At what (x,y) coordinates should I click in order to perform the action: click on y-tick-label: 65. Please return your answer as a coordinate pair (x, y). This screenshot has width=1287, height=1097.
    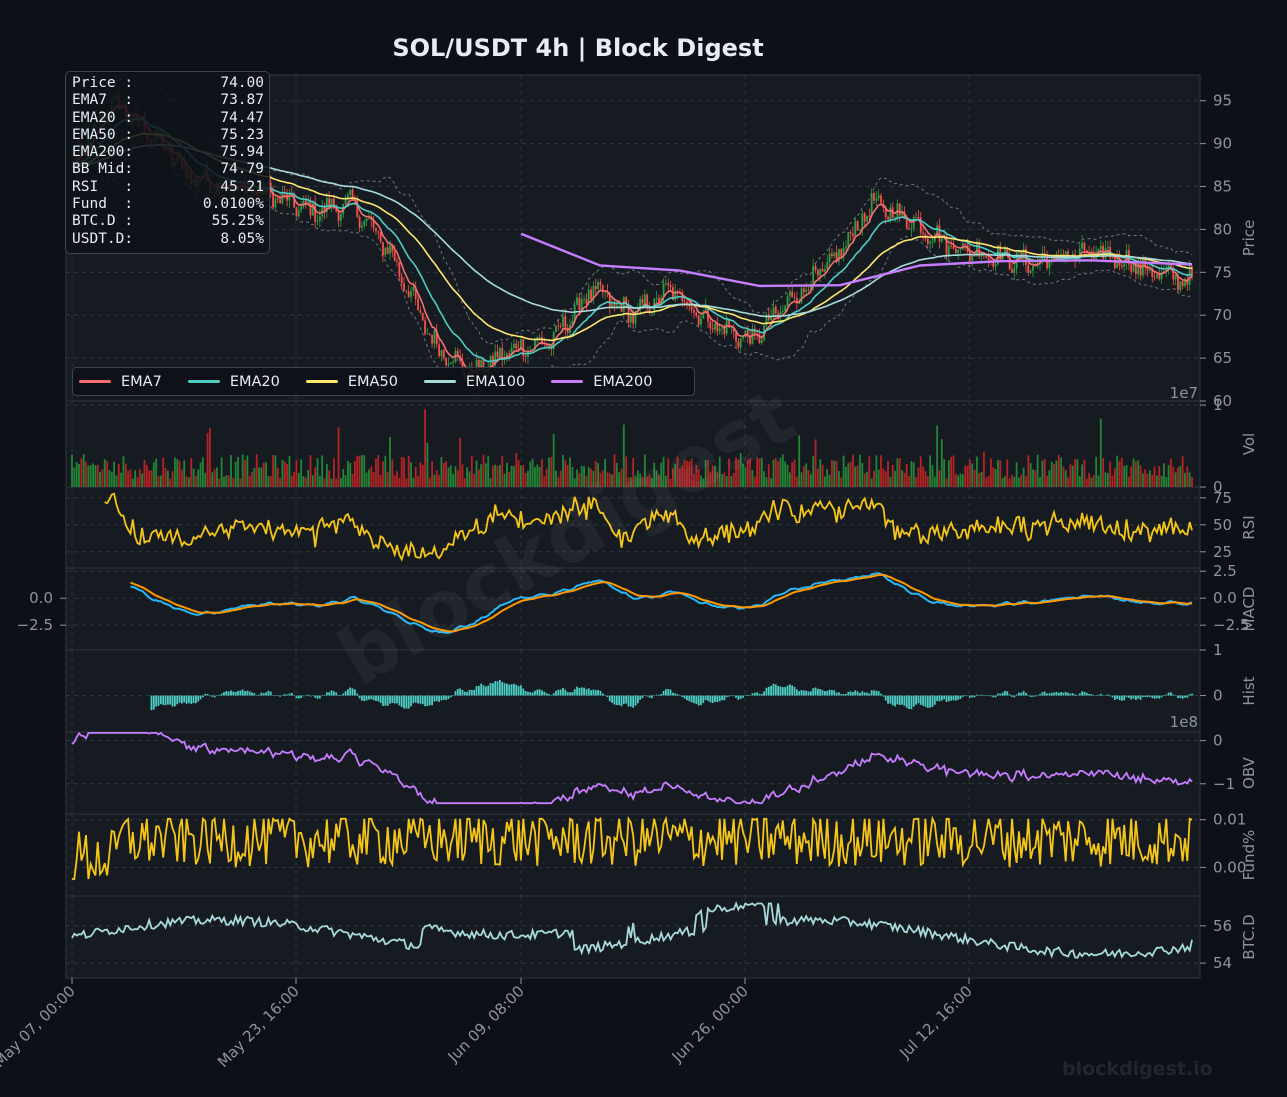
    Looking at the image, I should click on (1222, 358).